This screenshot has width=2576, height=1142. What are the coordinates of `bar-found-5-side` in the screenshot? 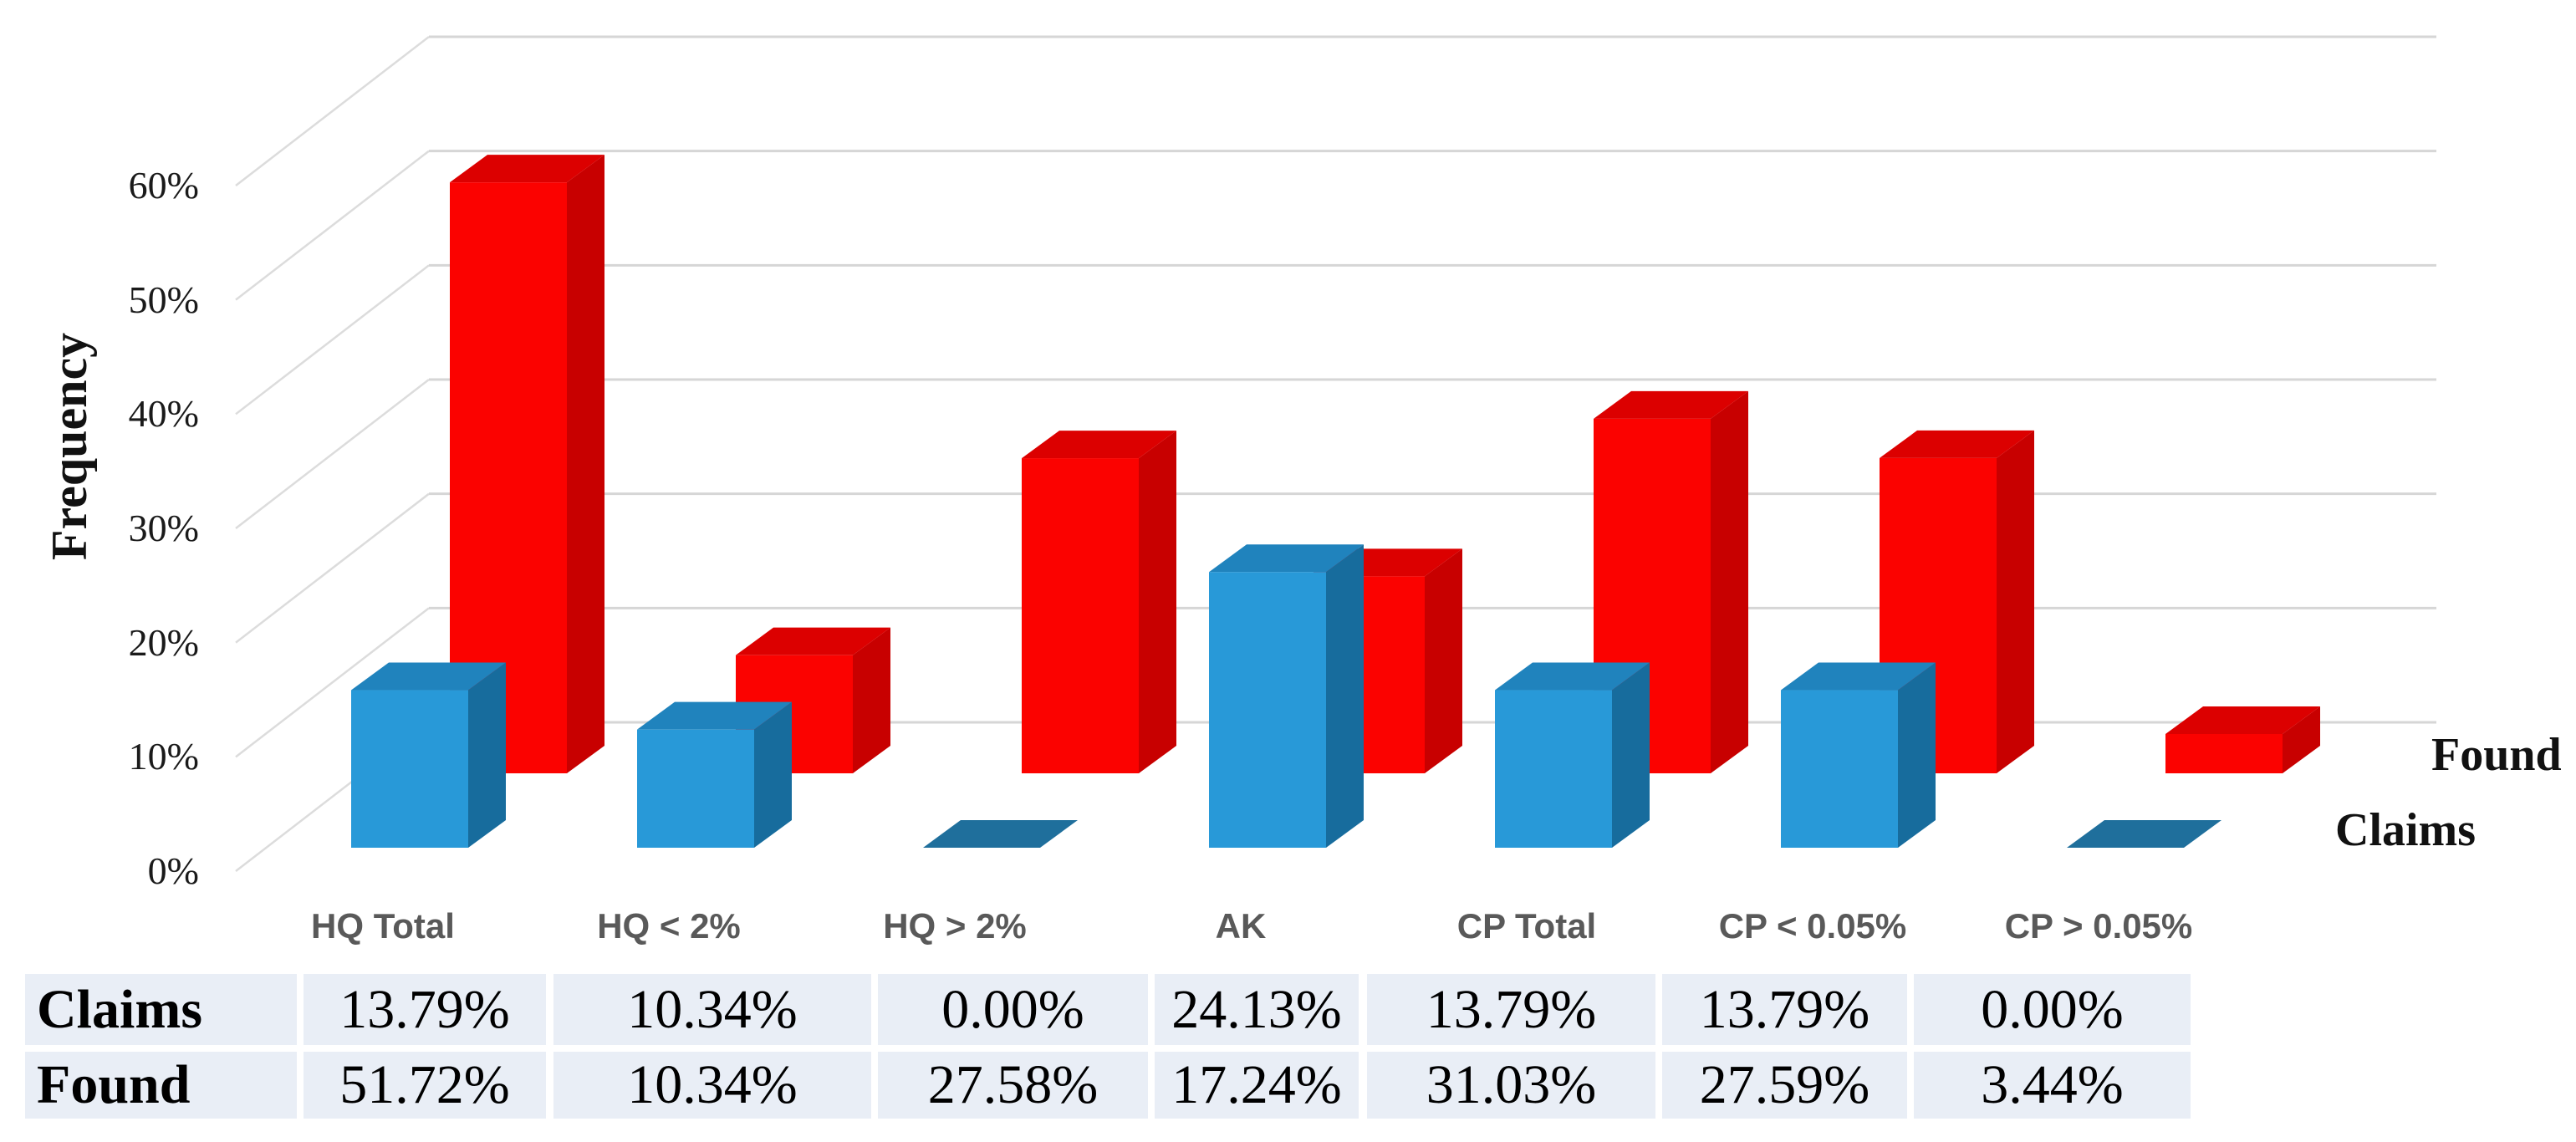 It's located at (2016, 601).